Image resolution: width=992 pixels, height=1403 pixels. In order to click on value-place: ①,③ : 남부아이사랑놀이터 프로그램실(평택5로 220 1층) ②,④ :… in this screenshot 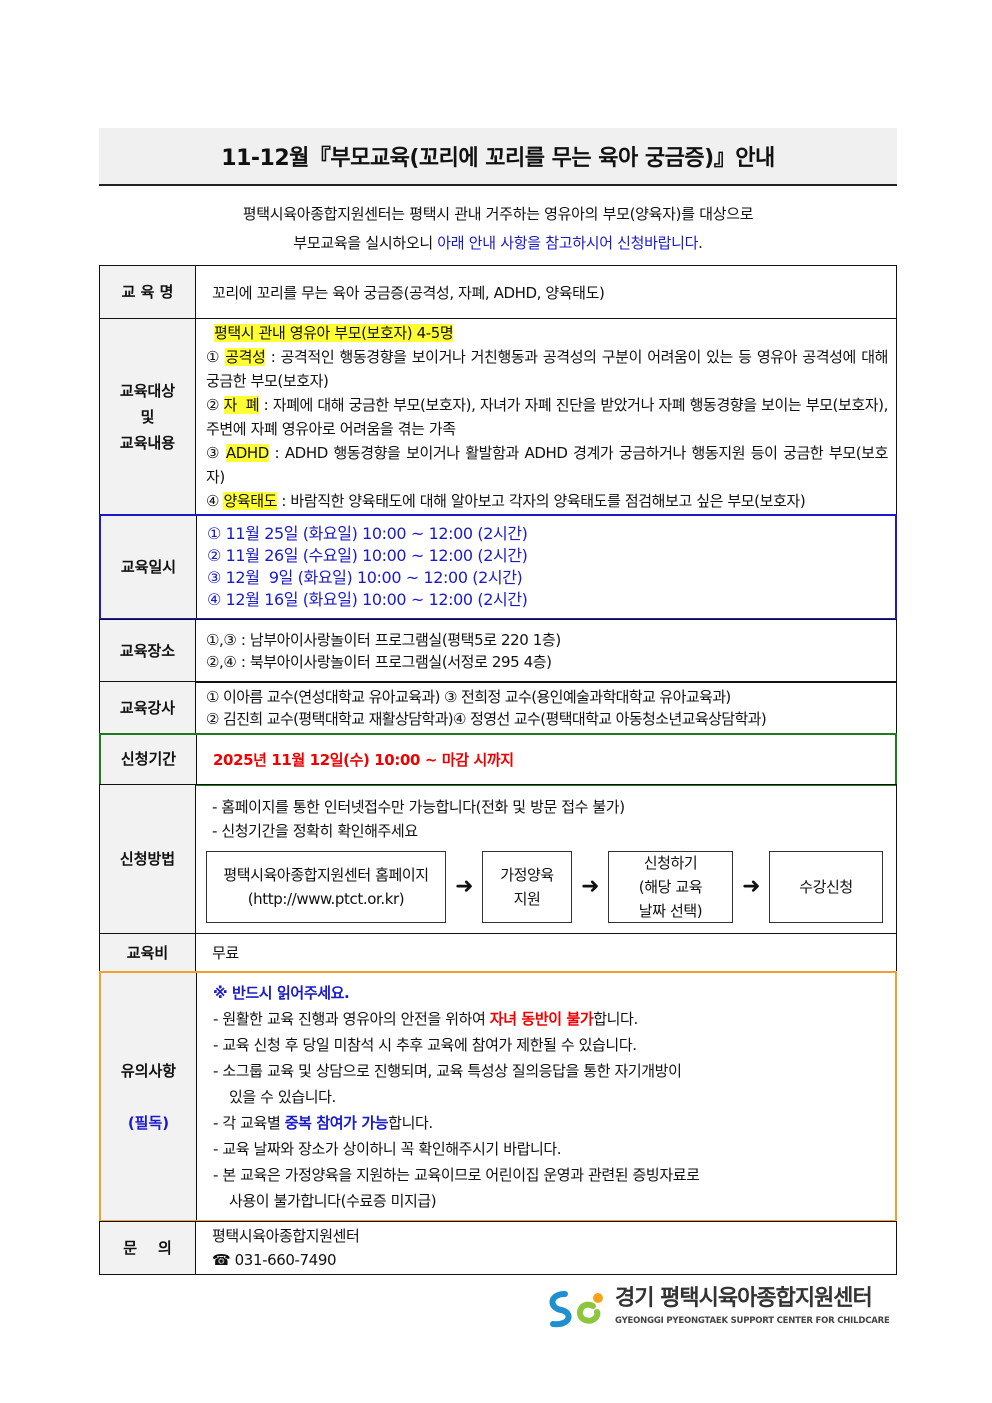, I will do `click(546, 651)`.